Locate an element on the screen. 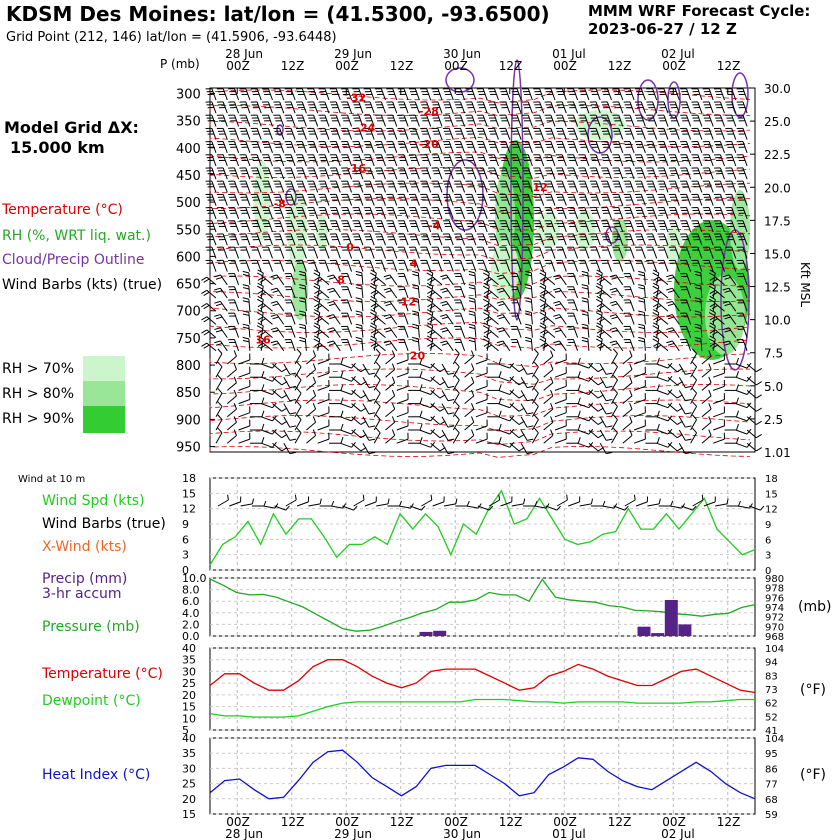  model-grid-line2: 15.000 km is located at coordinates (57, 147).